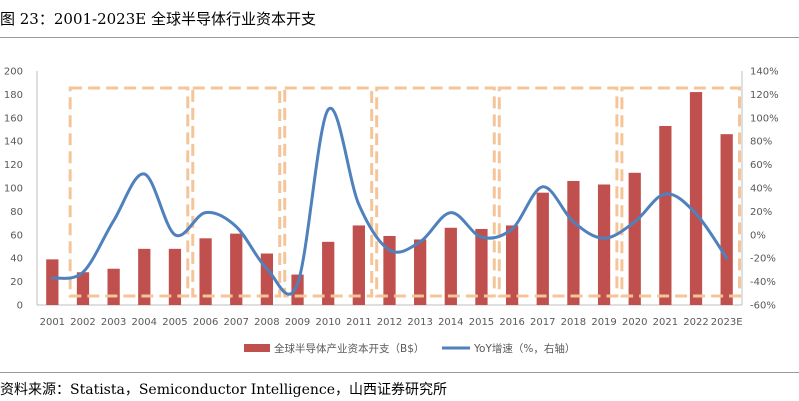 This screenshot has width=799, height=401. I want to click on x-tick-label: 2017, so click(542, 322).